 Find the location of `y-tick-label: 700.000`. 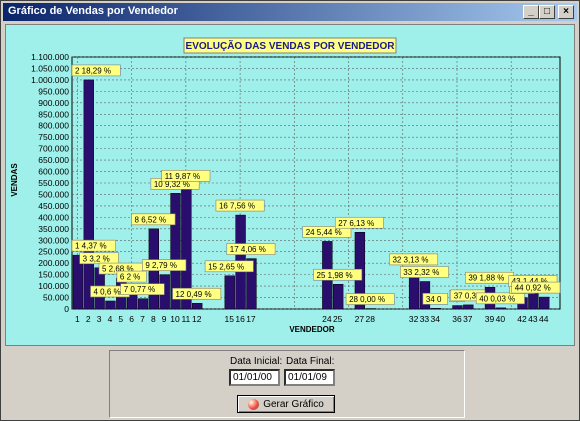

y-tick-label: 700.000 is located at coordinates (53, 149).